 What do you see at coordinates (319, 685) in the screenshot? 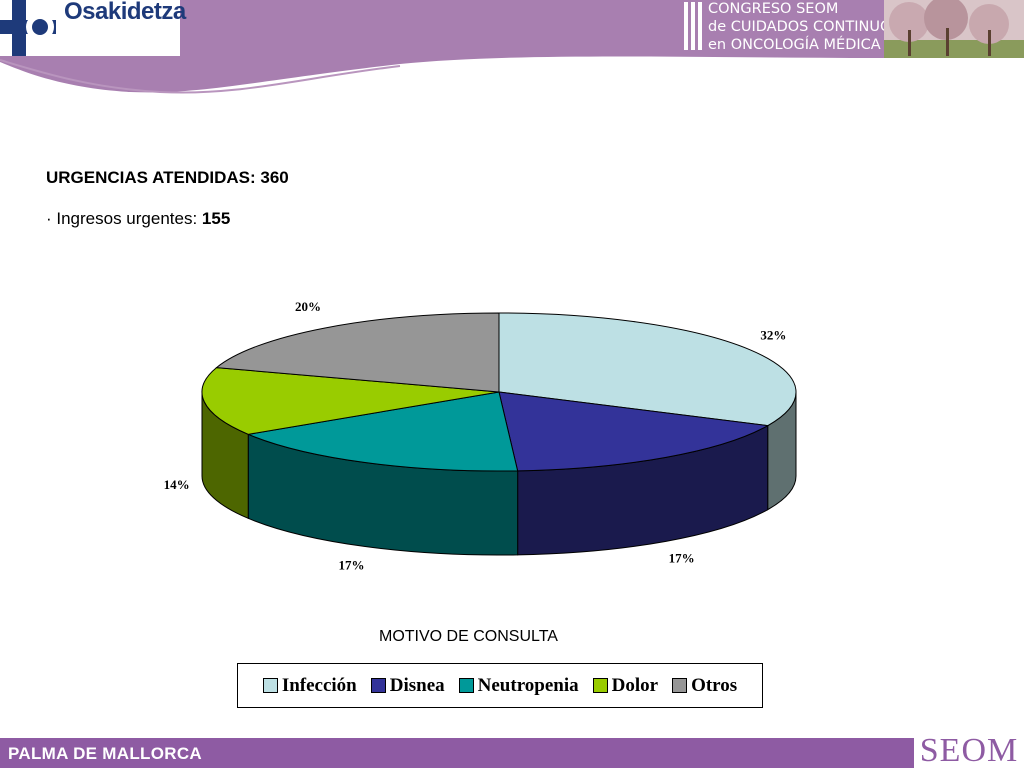
I see `legend-label-infeccion: Infección` at bounding box center [319, 685].